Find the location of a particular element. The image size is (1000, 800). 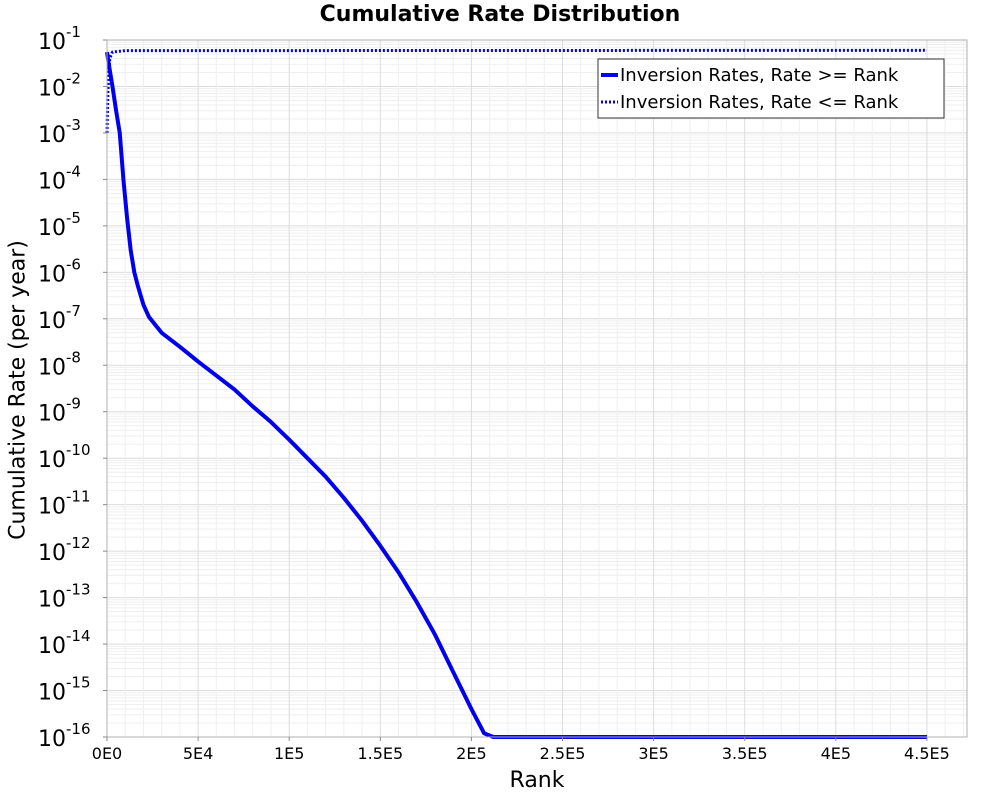

y-tick-label: 10⁻² is located at coordinates (59, 85).